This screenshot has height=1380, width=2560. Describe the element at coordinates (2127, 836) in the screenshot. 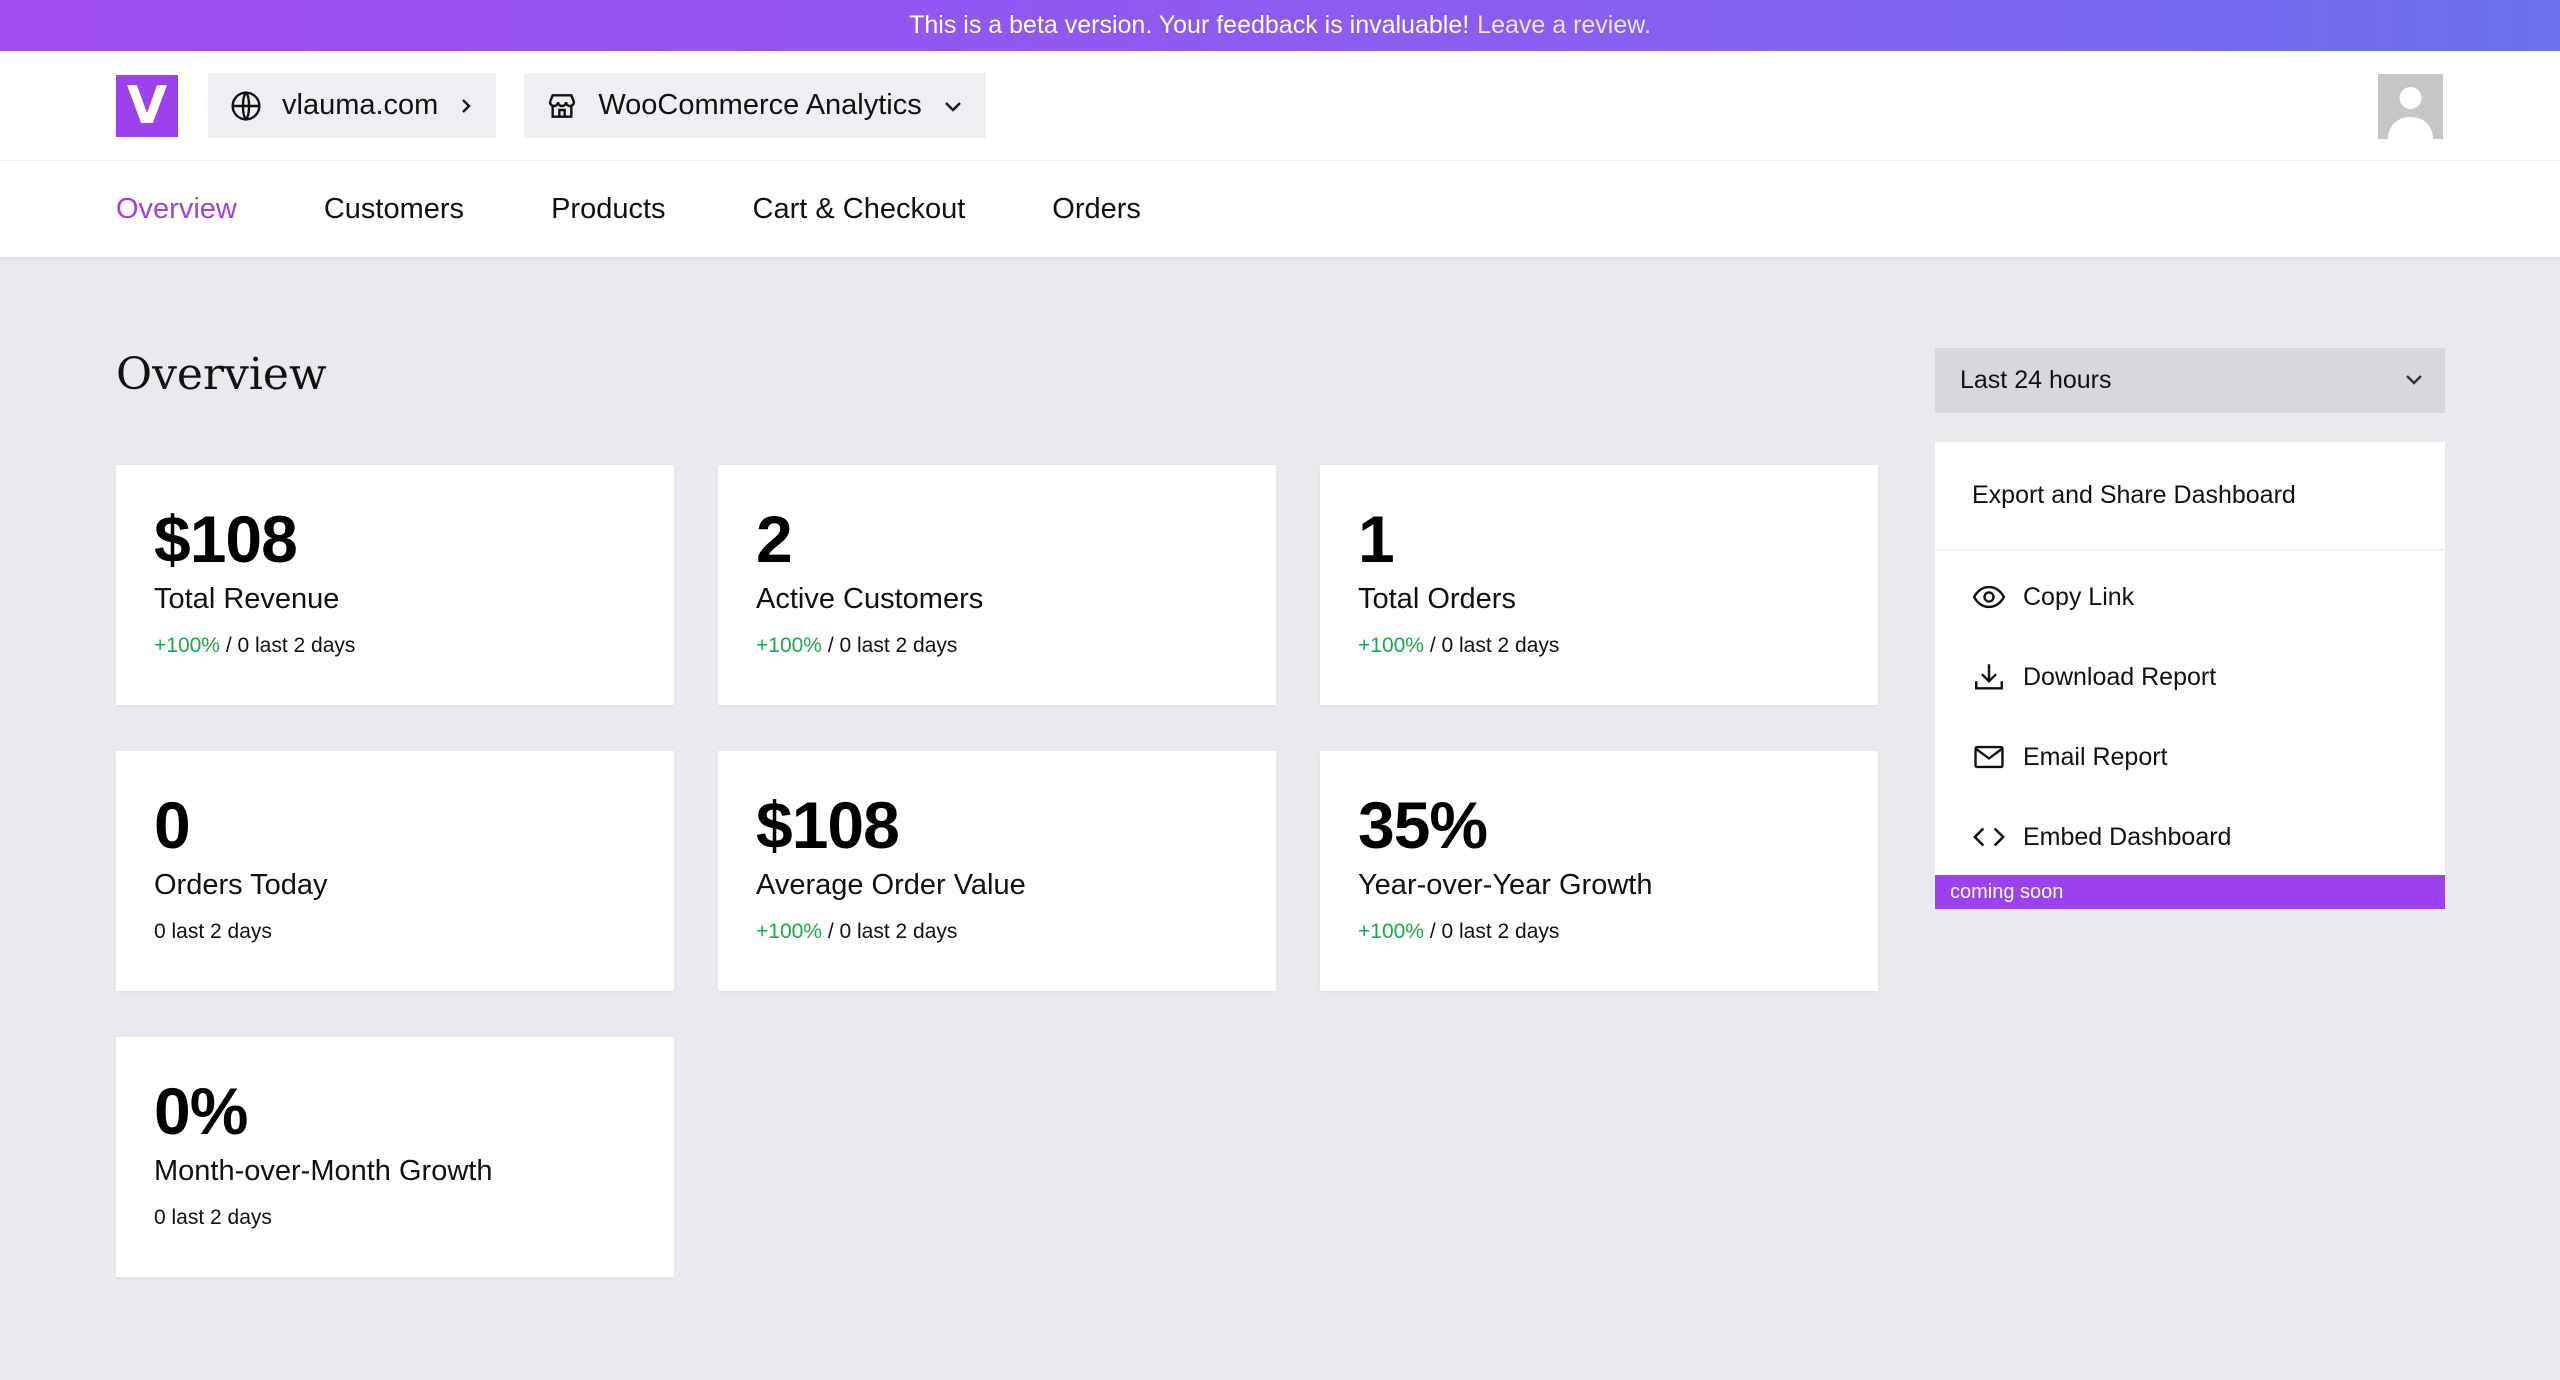

I see `embed-dashboard-label: Embed Dashboard` at that location.